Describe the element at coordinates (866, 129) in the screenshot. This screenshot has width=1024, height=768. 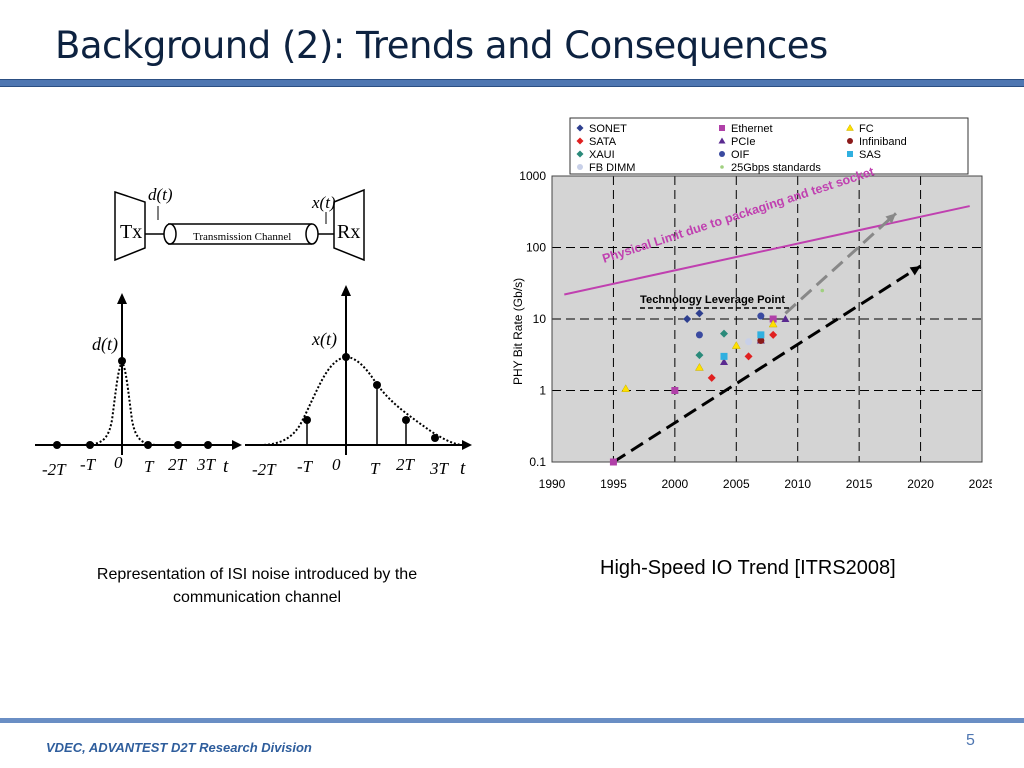
I see `legend-label-2: FC` at that location.